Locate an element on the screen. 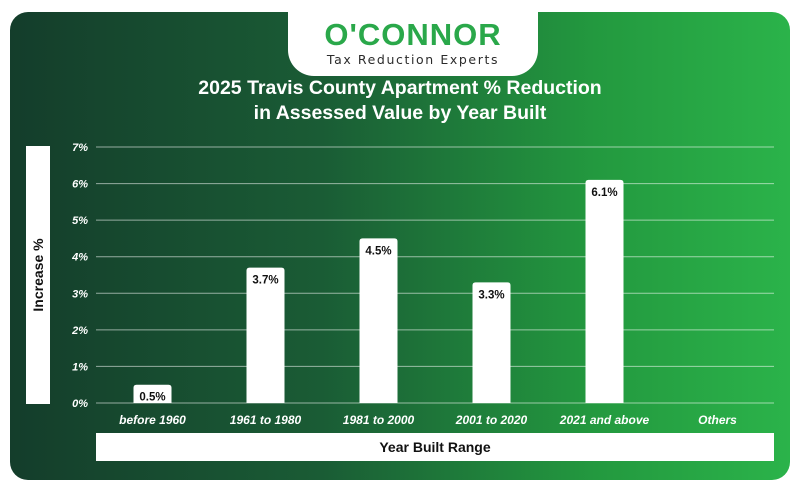 The height and width of the screenshot is (492, 800). brand-logo: O'CONNOR is located at coordinates (413, 34).